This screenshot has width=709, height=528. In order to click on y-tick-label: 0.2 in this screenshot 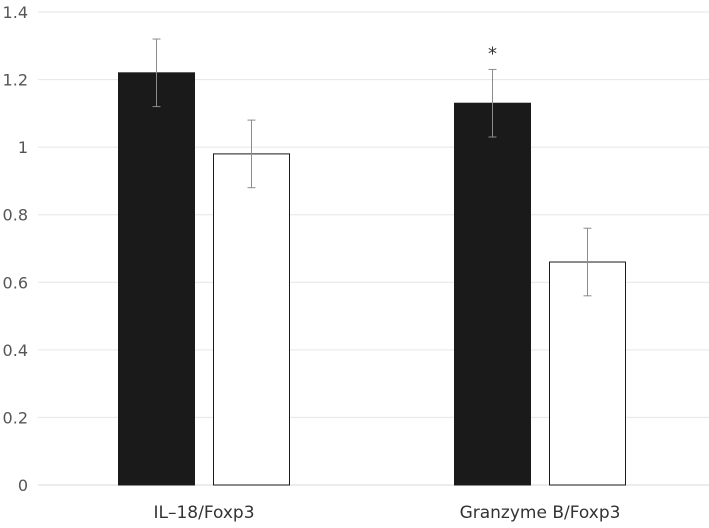, I will do `click(15, 417)`.